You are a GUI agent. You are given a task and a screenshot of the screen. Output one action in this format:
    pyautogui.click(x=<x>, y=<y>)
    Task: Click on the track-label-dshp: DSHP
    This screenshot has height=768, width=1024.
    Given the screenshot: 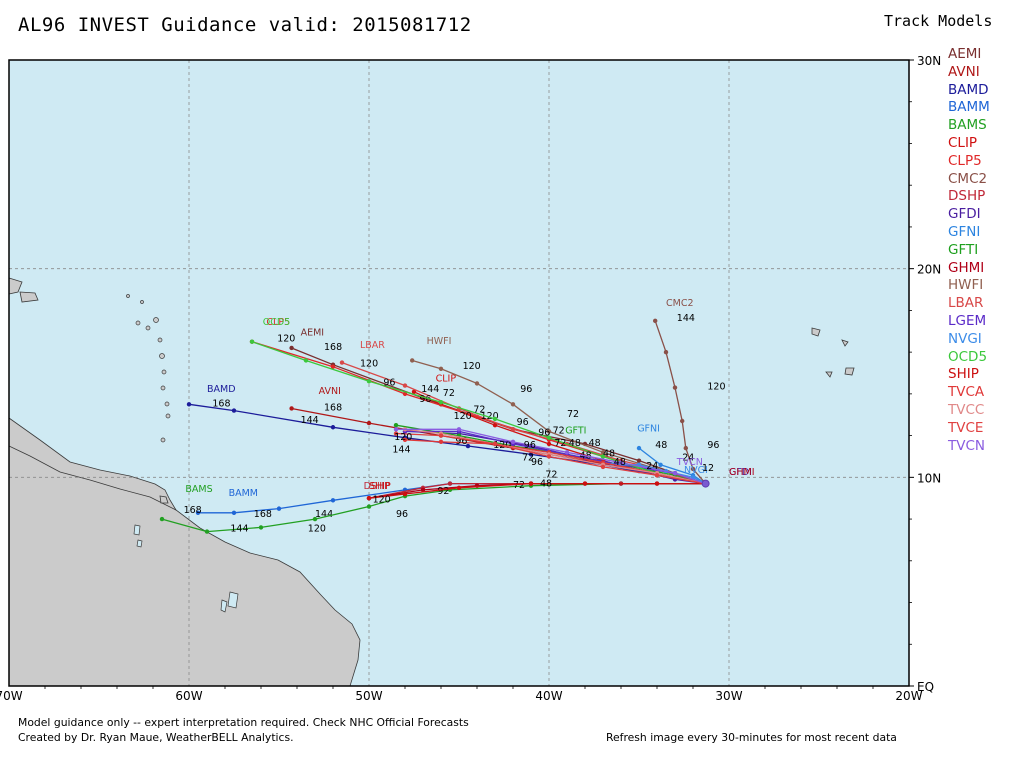 What is the action you would take?
    pyautogui.click(x=377, y=486)
    